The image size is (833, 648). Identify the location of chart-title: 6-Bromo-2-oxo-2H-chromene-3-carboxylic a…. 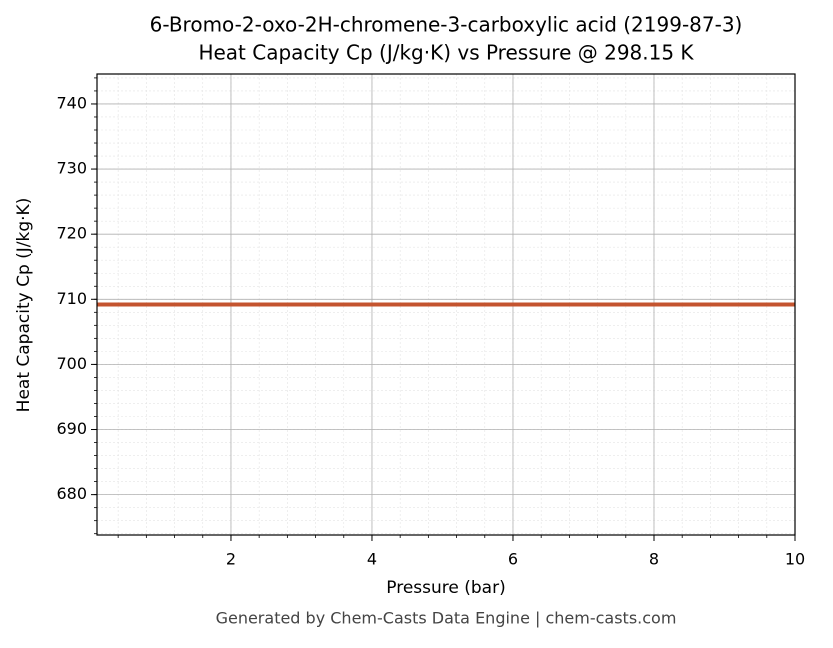
(446, 25).